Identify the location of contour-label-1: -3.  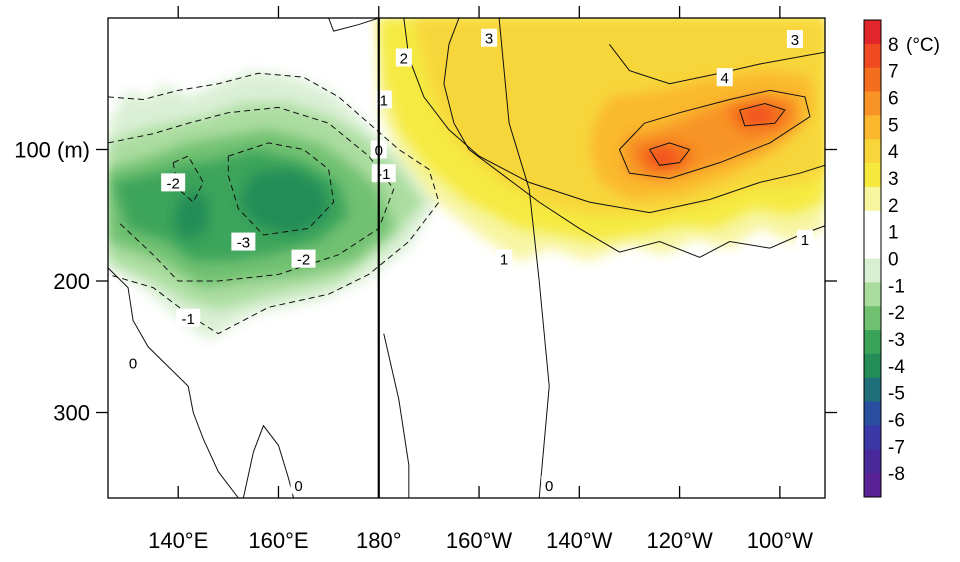
(243, 243).